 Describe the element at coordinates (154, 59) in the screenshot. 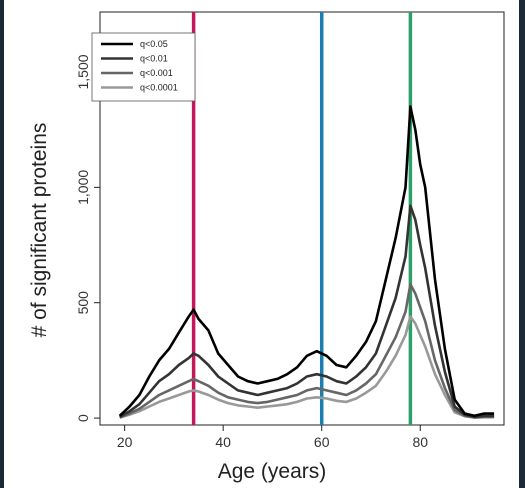

I see `legend-label: q<0.01` at that location.